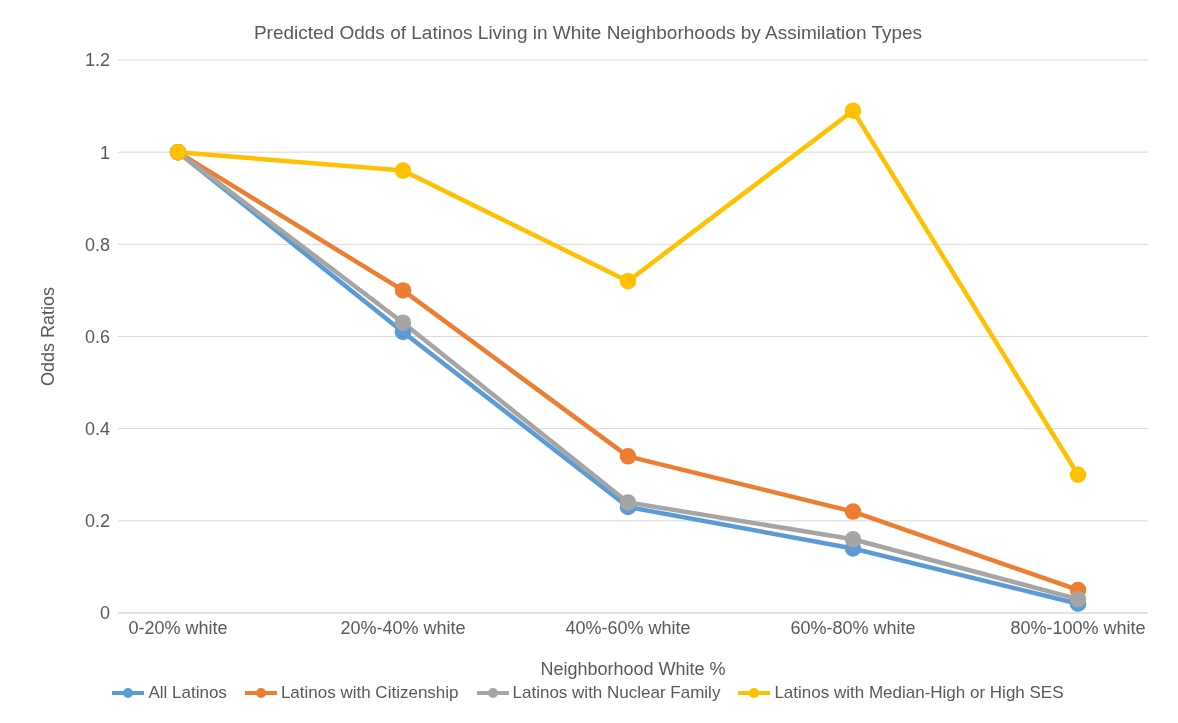 This screenshot has width=1178, height=723. What do you see at coordinates (853, 627) in the screenshot?
I see `x-tick-label: 60%-80% white` at bounding box center [853, 627].